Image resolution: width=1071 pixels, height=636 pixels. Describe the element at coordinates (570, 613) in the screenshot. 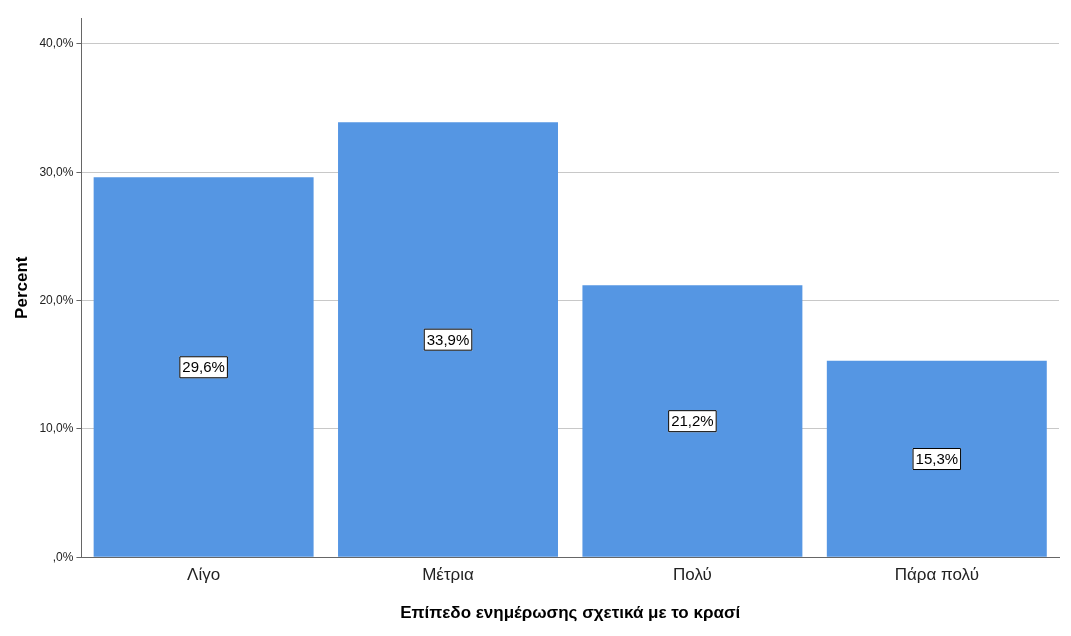

I see `x-axis-title: Επίπεδο ενημέρωσης σχετικά με το κρασί` at that location.